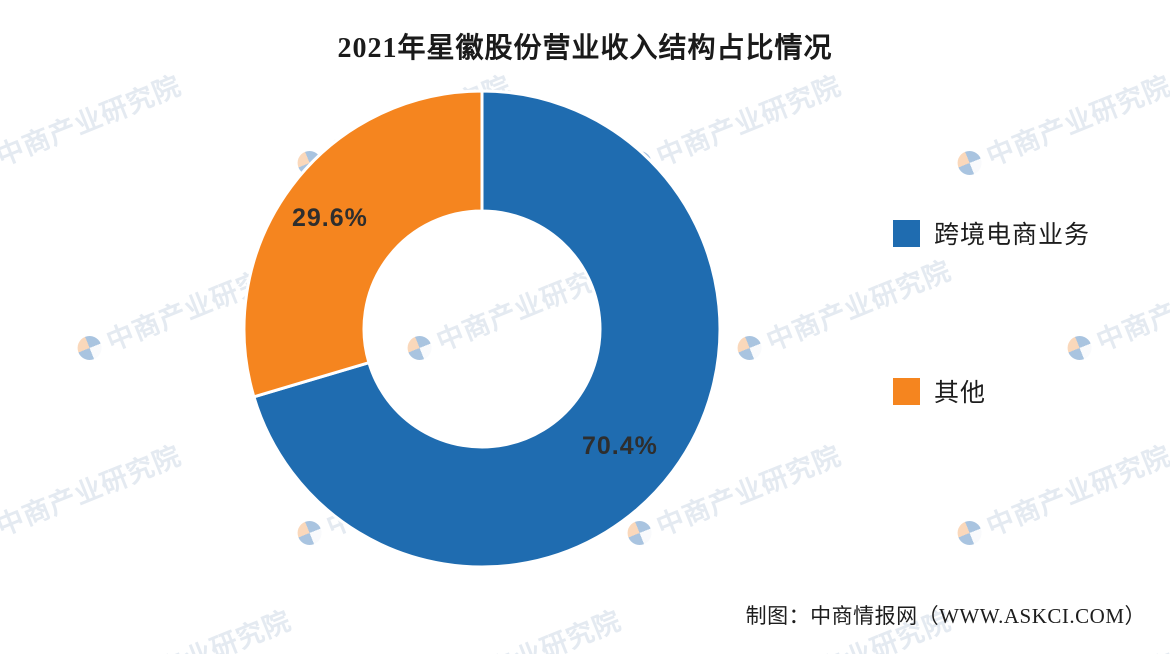 The width and height of the screenshot is (1170, 654). I want to click on legend-item-1: 其他, so click(991, 391).